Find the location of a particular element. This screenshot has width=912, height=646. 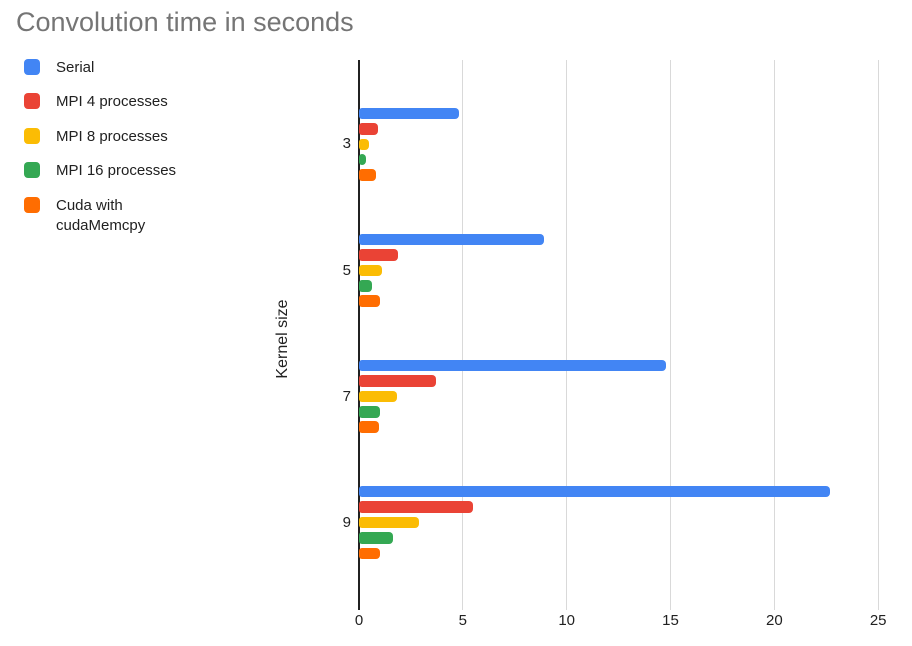

legend-item-mpi-4-processes: MPI 4 processes is located at coordinates (96, 102).